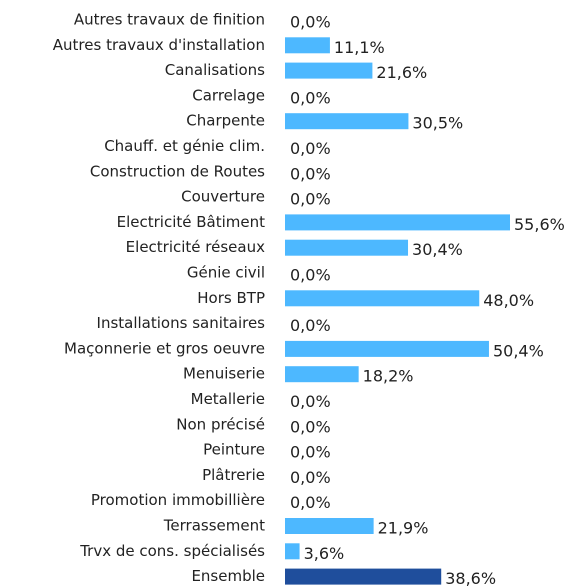  What do you see at coordinates (223, 197) in the screenshot?
I see `category-label: Couverture` at bounding box center [223, 197].